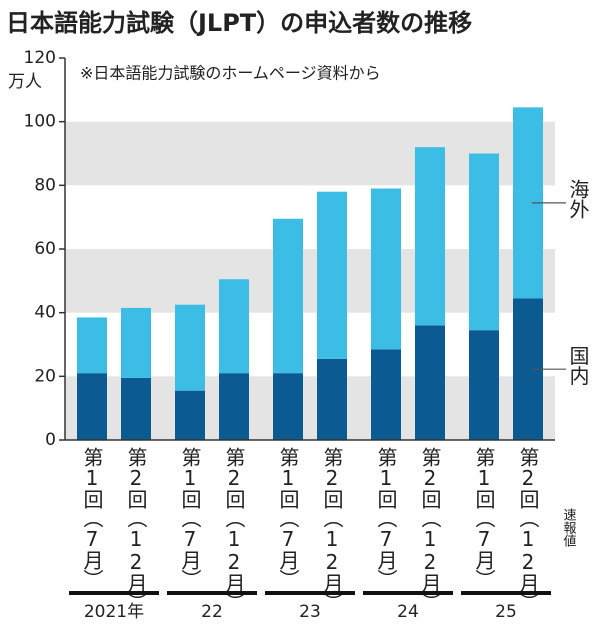 Image resolution: width=600 pixels, height=637 pixels. What do you see at coordinates (50, 440) in the screenshot?
I see `y-tick-label: 0` at bounding box center [50, 440].